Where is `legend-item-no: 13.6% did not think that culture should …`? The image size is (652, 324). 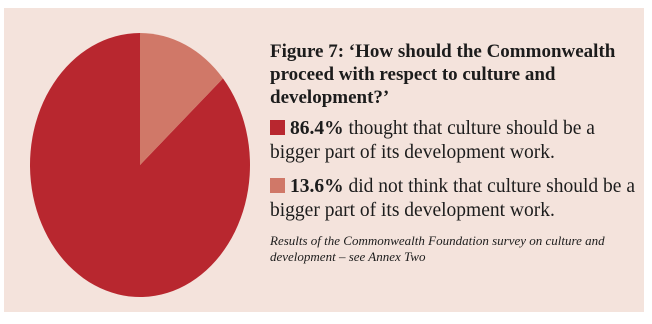
legend-item-no: 13.6% did not think that culture should … is located at coordinates (455, 199).